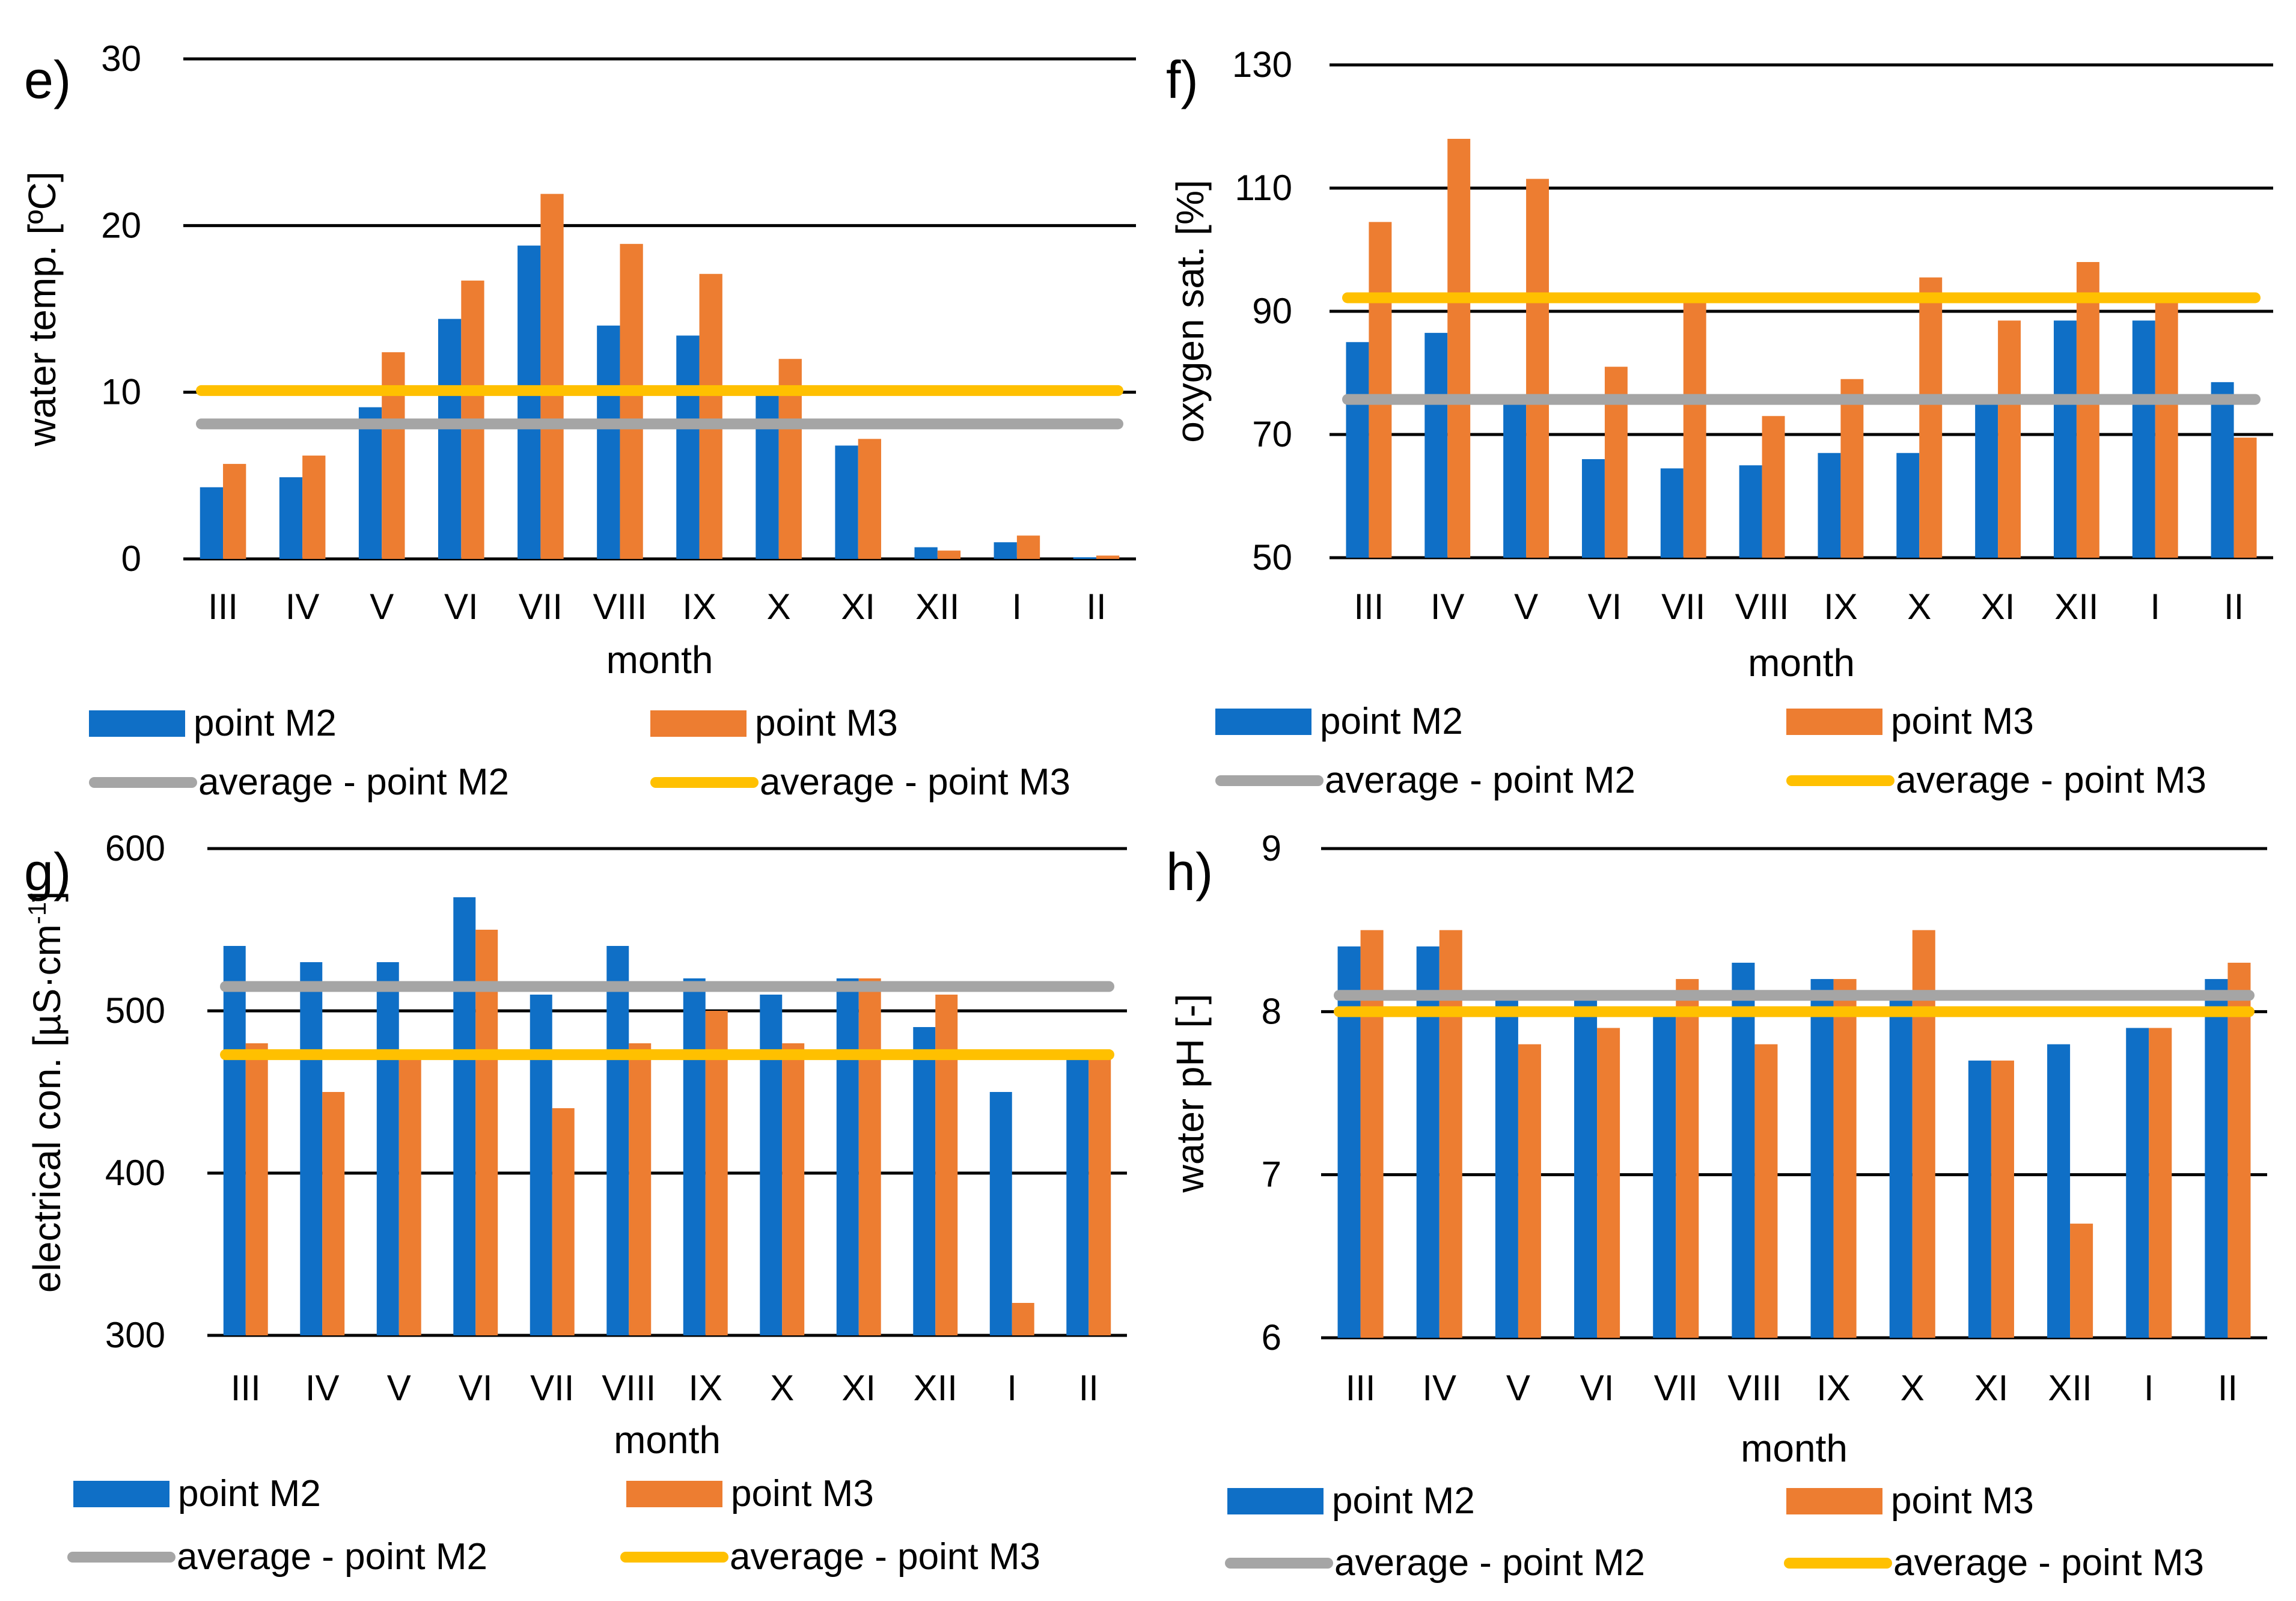 This screenshot has height=1601, width=2296. I want to click on y-axis-label: electrical con. [µS·cm-1], so click(46, 1092).